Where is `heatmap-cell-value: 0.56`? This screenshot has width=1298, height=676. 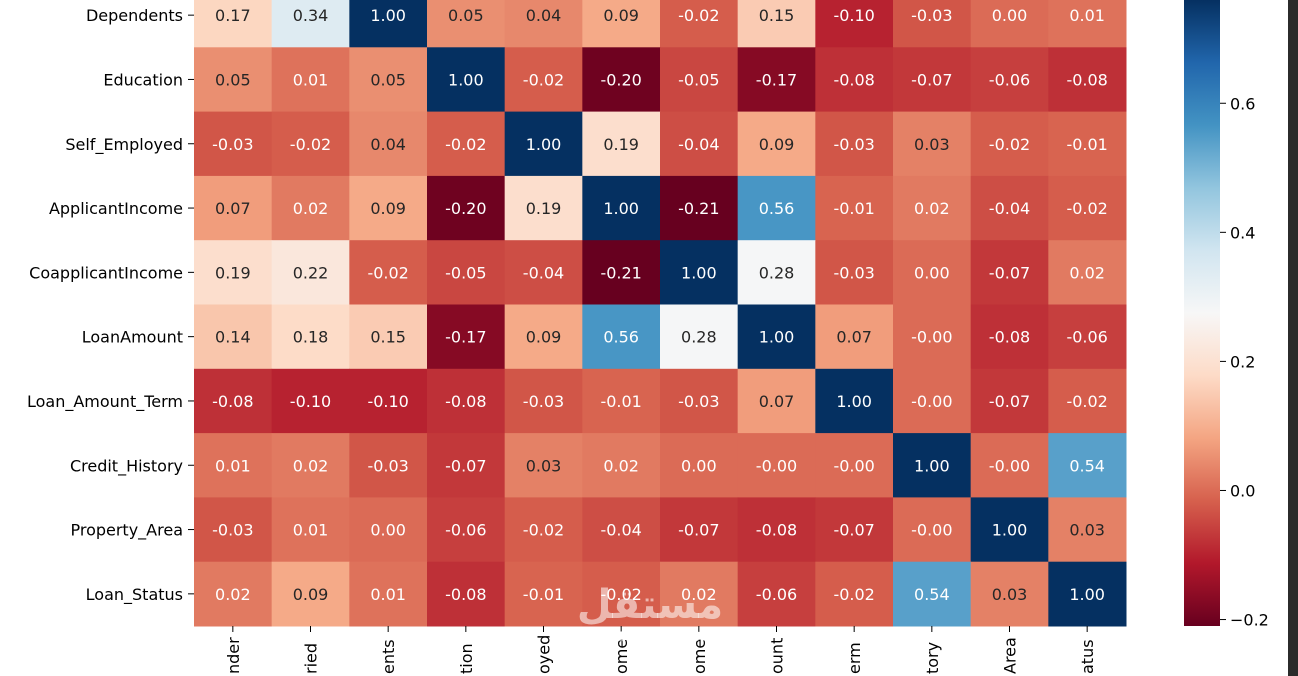 heatmap-cell-value: 0.56 is located at coordinates (777, 208).